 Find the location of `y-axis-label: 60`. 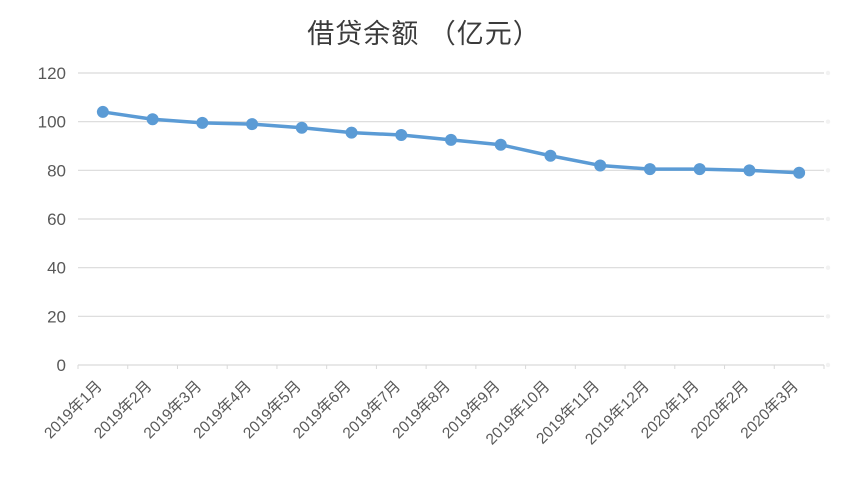

y-axis-label: 60 is located at coordinates (56, 219).